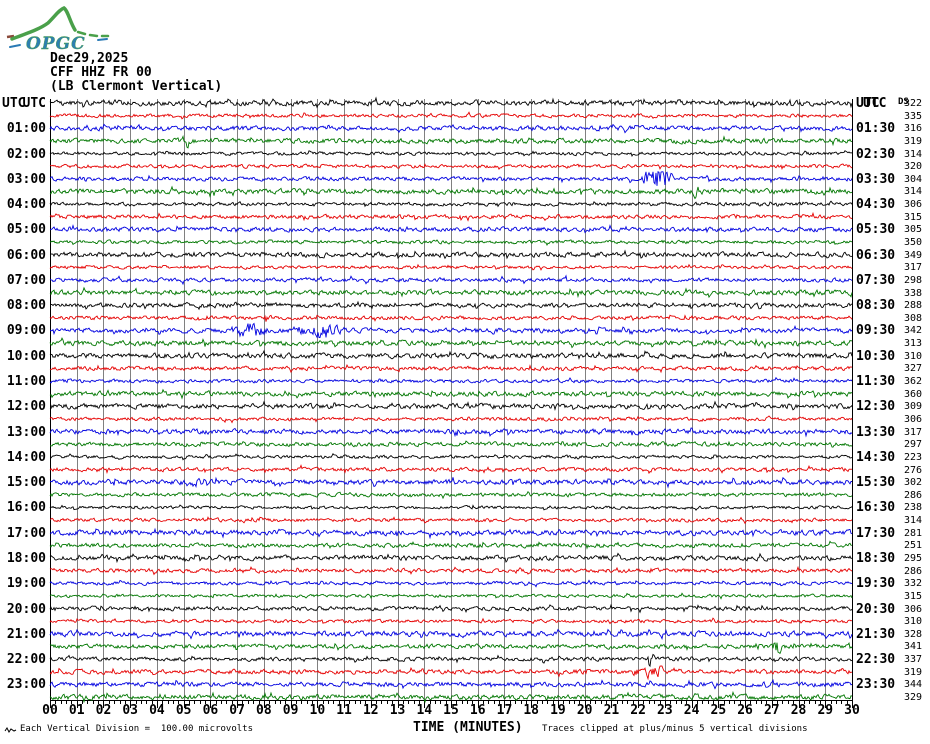  Describe the element at coordinates (89, 58) in the screenshot. I see `date-line: Dec29,2025` at that location.